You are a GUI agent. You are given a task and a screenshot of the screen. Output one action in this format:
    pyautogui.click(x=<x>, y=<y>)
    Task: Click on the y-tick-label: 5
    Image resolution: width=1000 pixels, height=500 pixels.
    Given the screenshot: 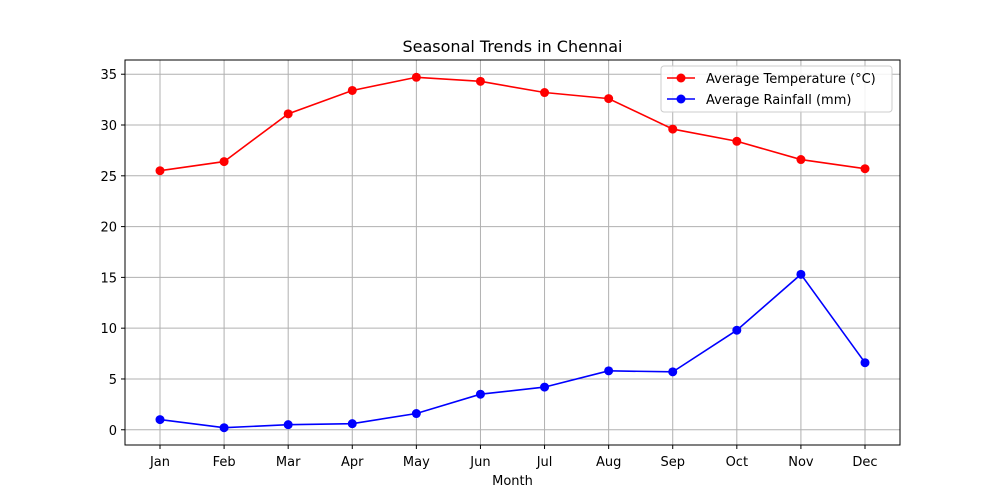 What is the action you would take?
    pyautogui.click(x=113, y=380)
    